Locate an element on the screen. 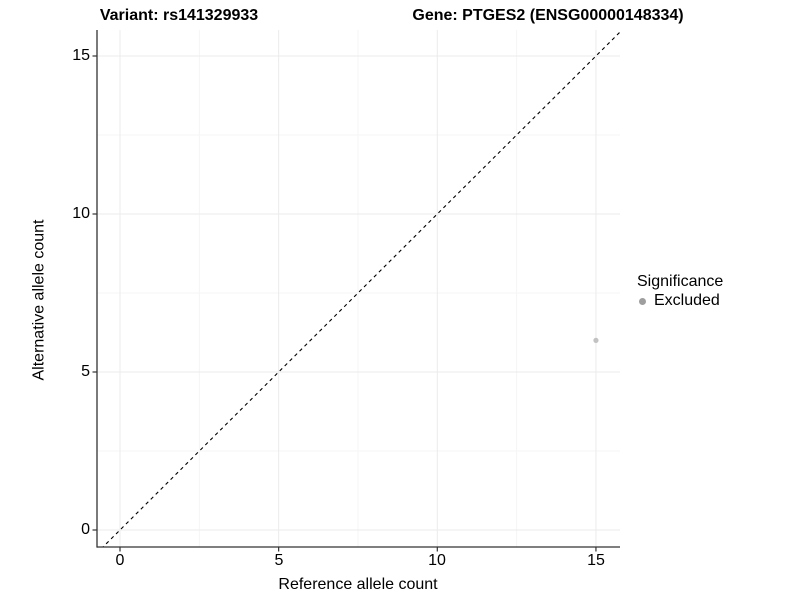 This screenshot has height=600, width=800. data-point is located at coordinates (596, 340).